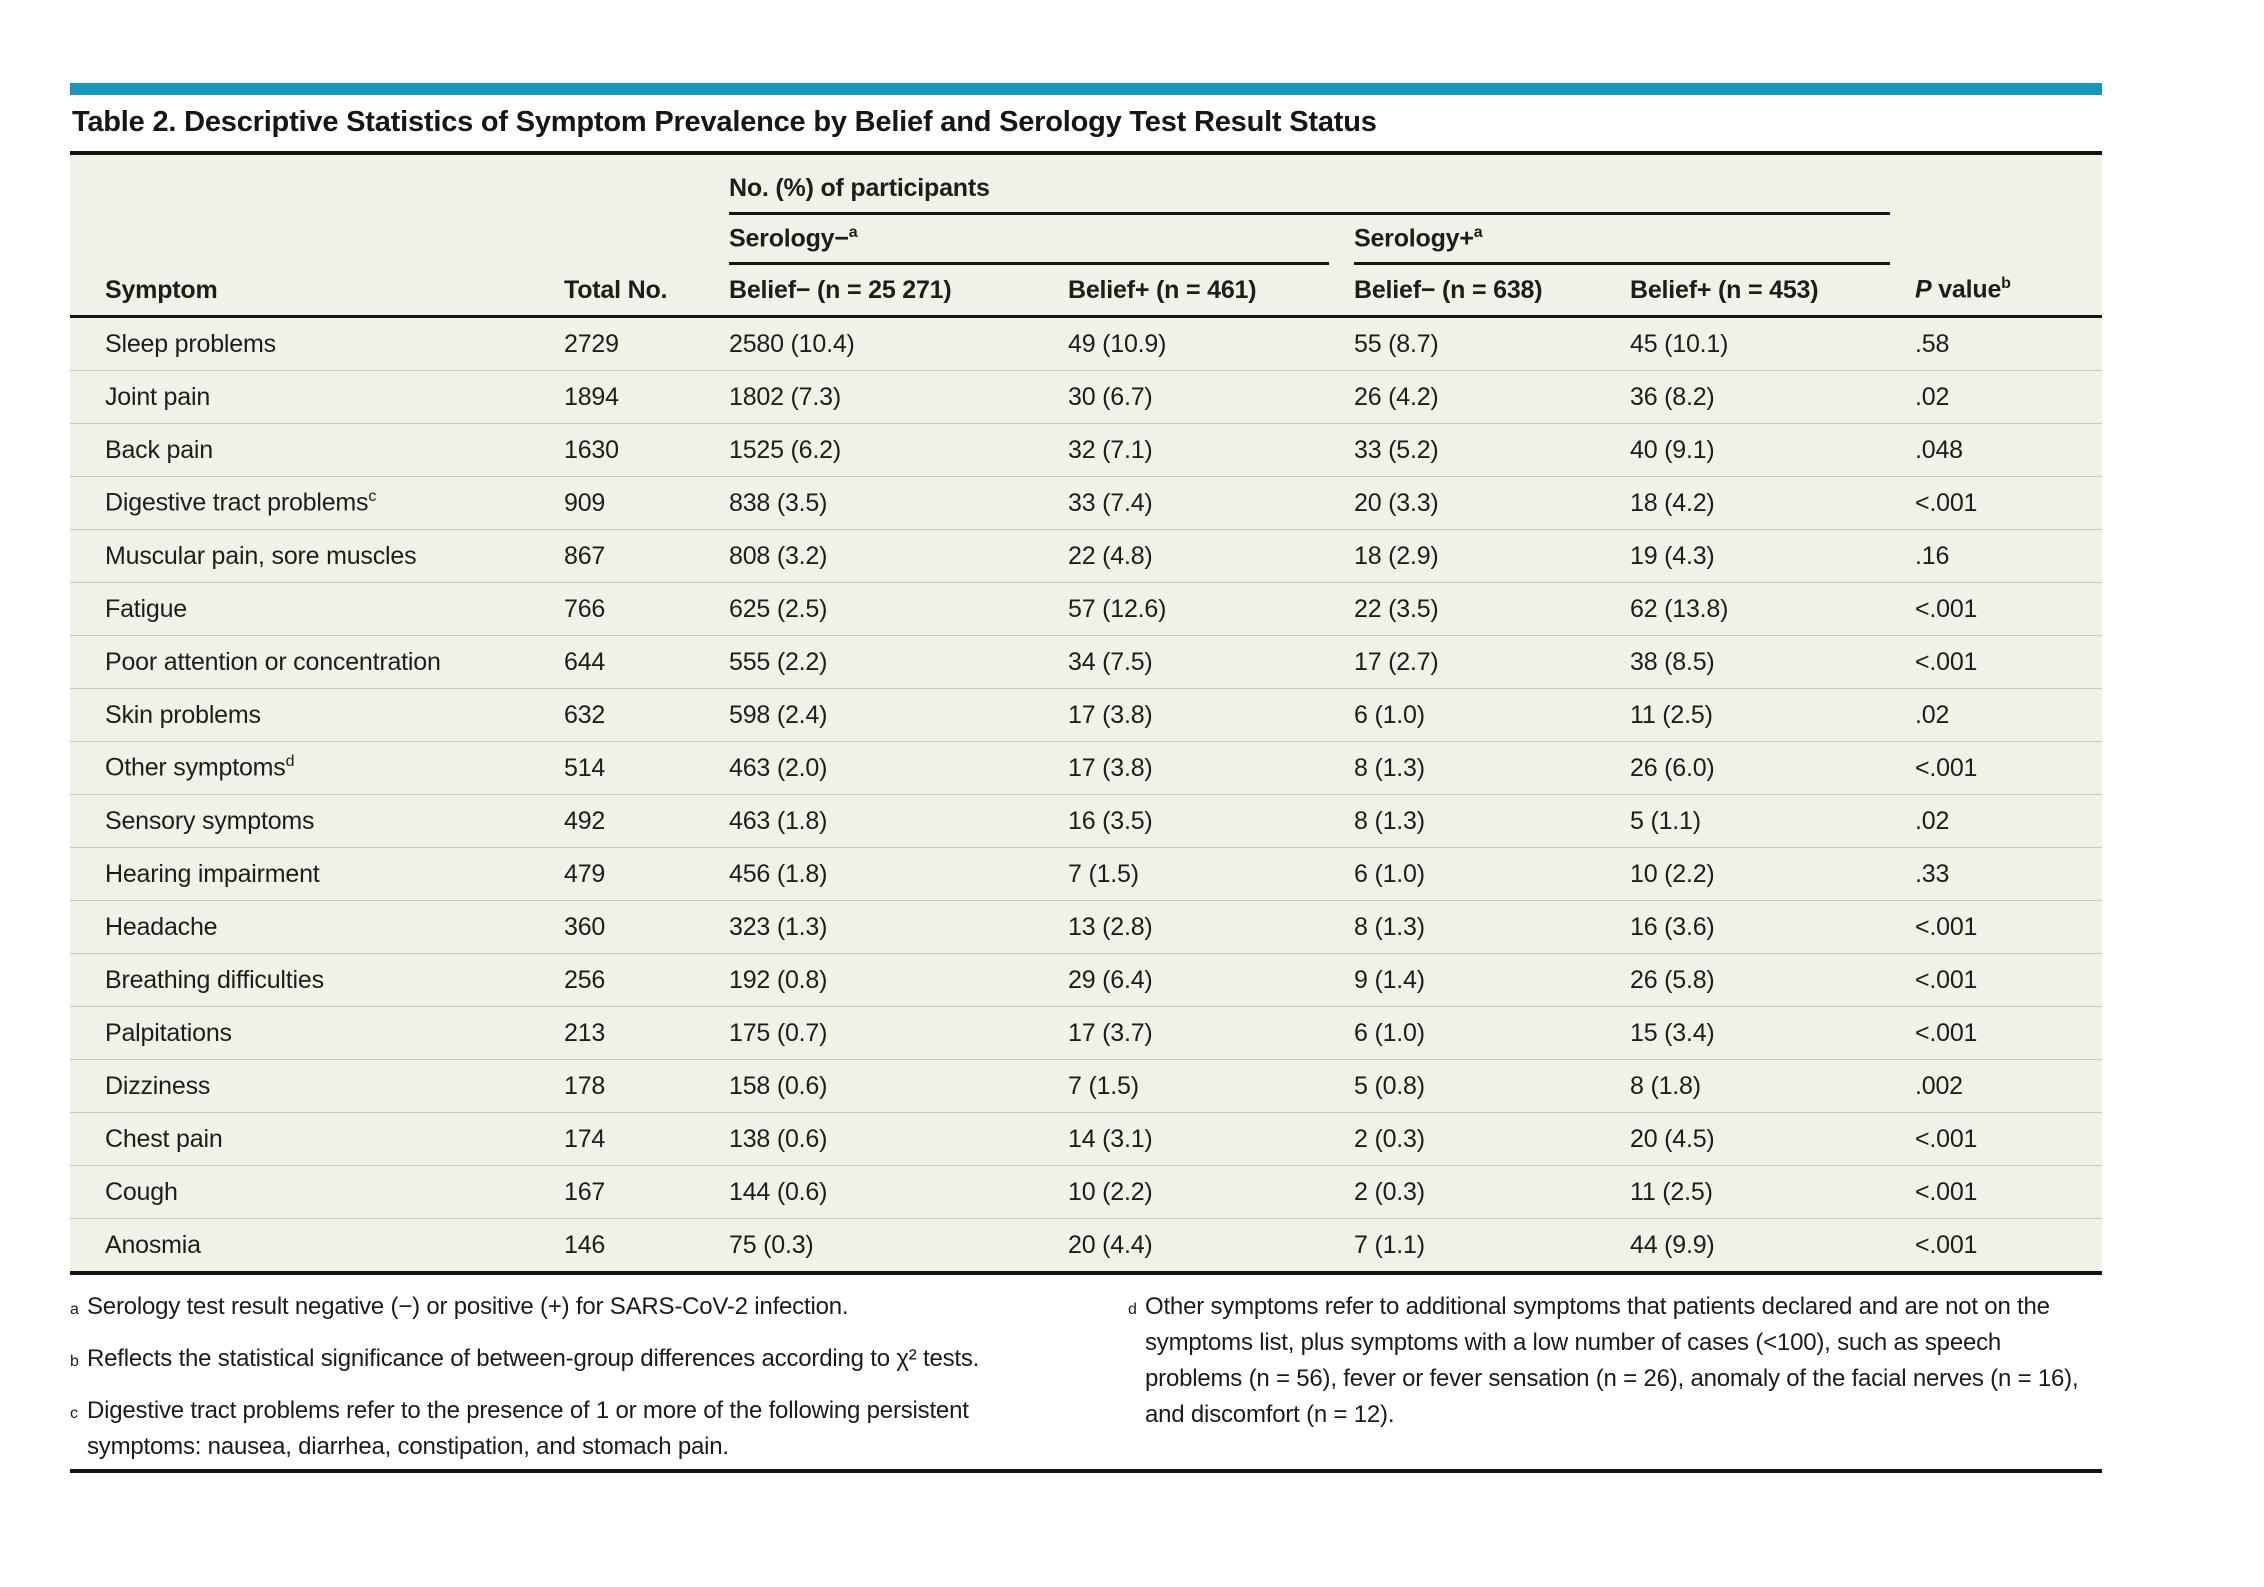 This screenshot has width=2264, height=1587. What do you see at coordinates (1186, 609) in the screenshot?
I see `serology-neg-belief-pos-cell: 57 (12.6)` at bounding box center [1186, 609].